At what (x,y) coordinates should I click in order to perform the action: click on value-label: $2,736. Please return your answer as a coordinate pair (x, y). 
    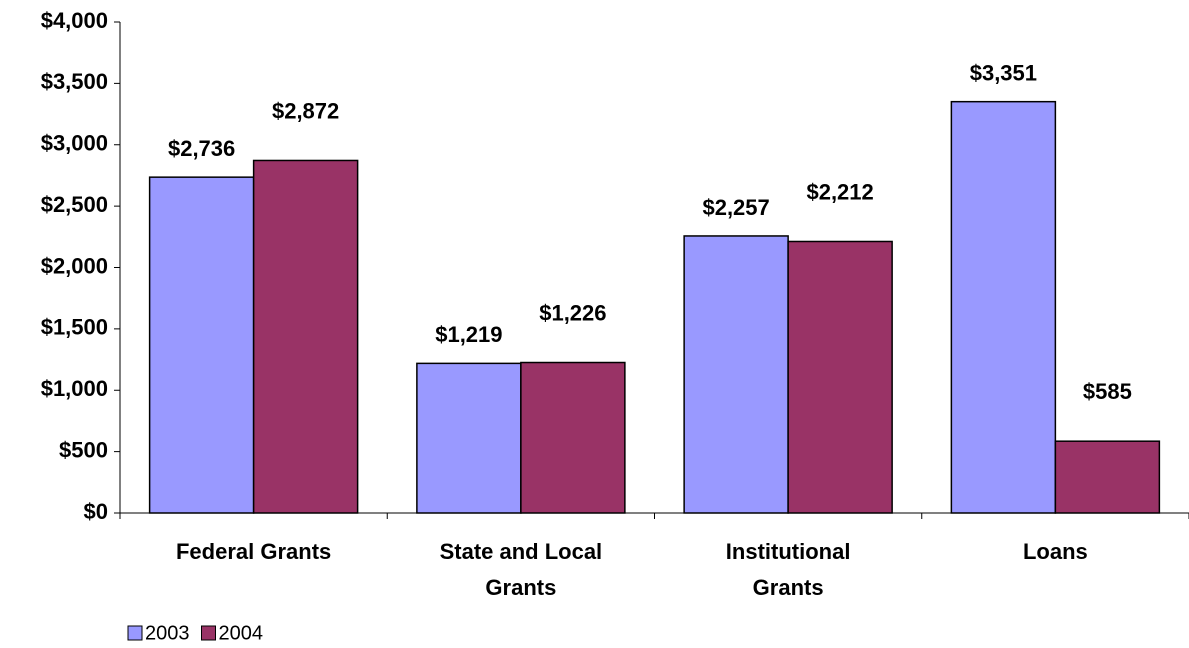
    Looking at the image, I should click on (201, 148).